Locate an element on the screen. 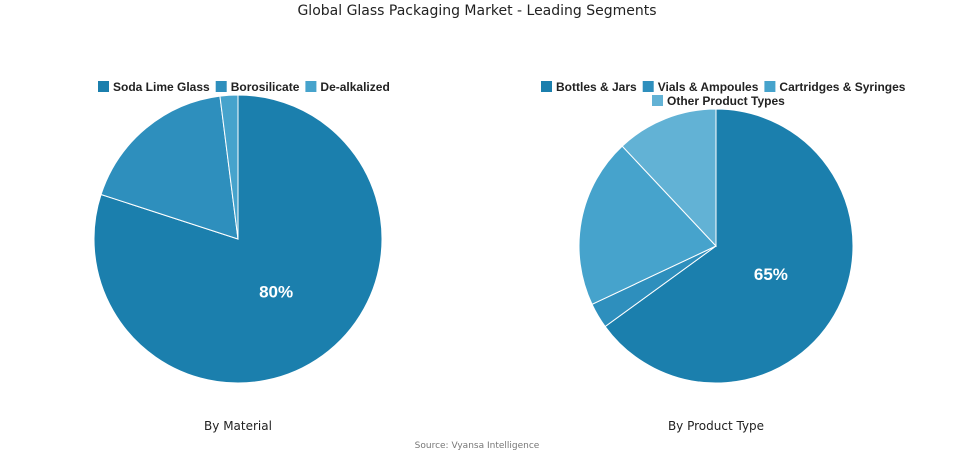 Image resolution: width=955 pixels, height=454 pixels. pie-caption: By Product Type is located at coordinates (716, 426).